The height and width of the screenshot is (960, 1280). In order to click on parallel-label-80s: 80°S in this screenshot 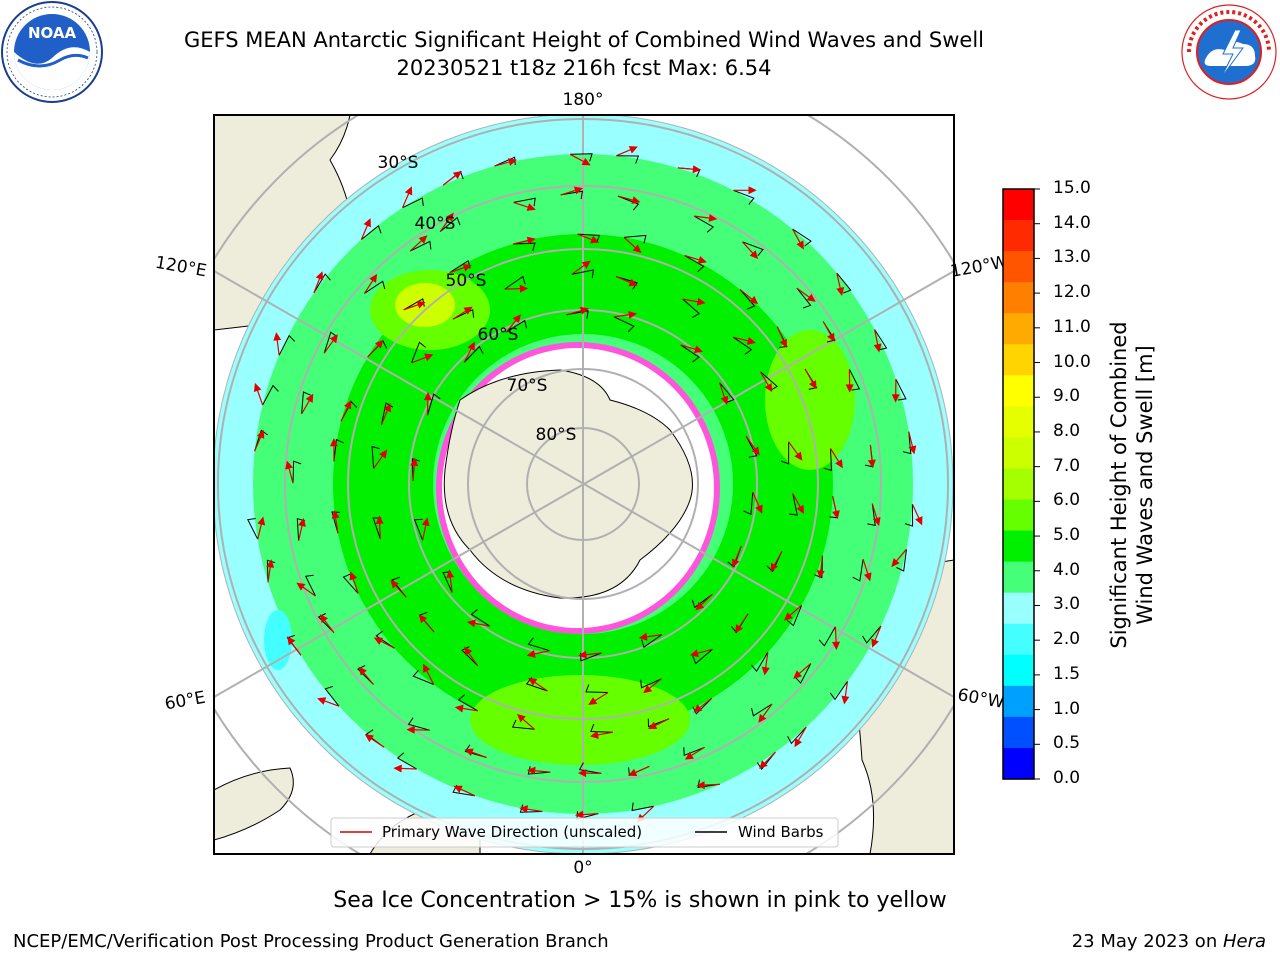, I will do `click(556, 435)`.